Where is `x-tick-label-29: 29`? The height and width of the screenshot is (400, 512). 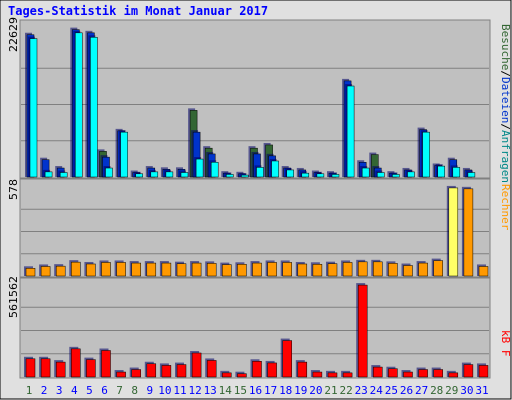 x-tick-label-29: 29 is located at coordinates (451, 390).